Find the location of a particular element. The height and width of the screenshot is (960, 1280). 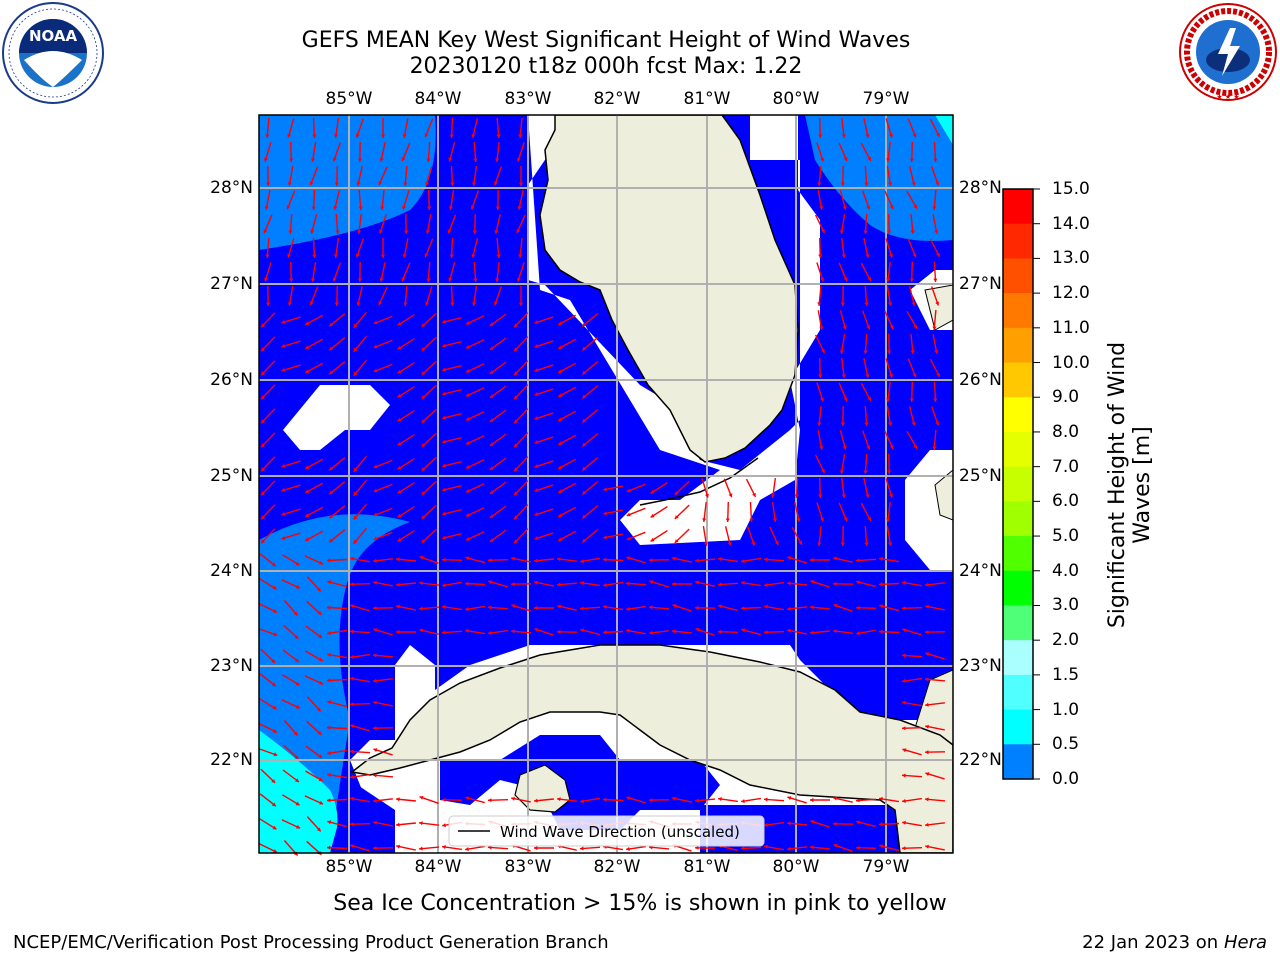

lon-label: 85°W is located at coordinates (349, 99).